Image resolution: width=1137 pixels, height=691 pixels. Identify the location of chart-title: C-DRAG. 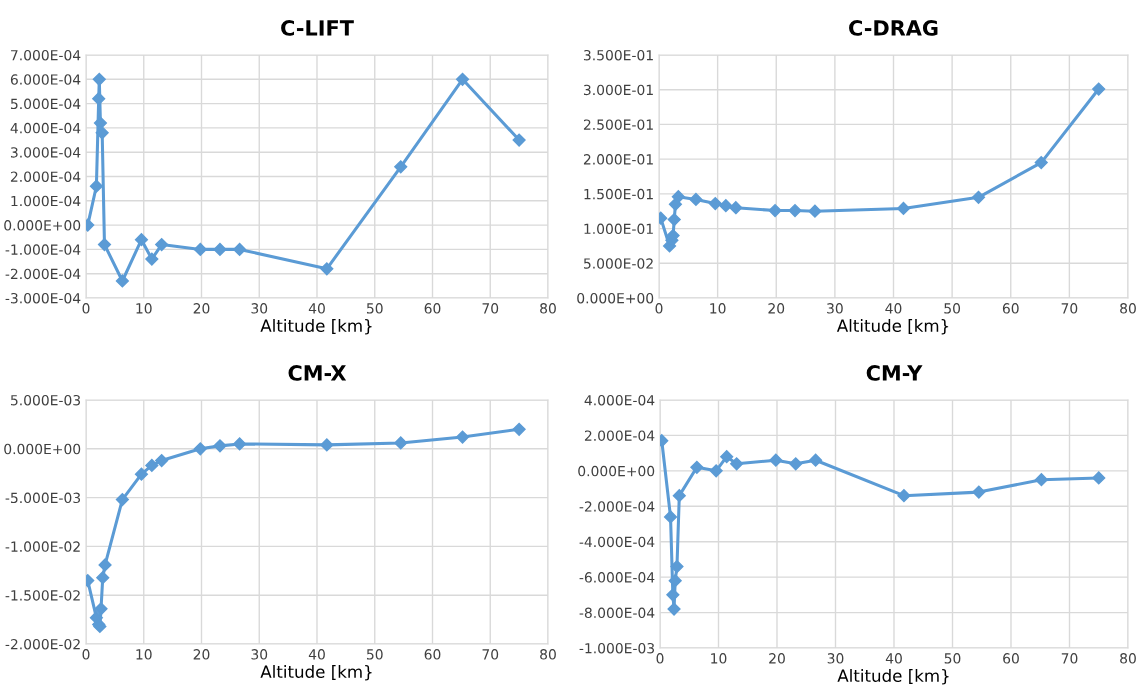
(893, 28).